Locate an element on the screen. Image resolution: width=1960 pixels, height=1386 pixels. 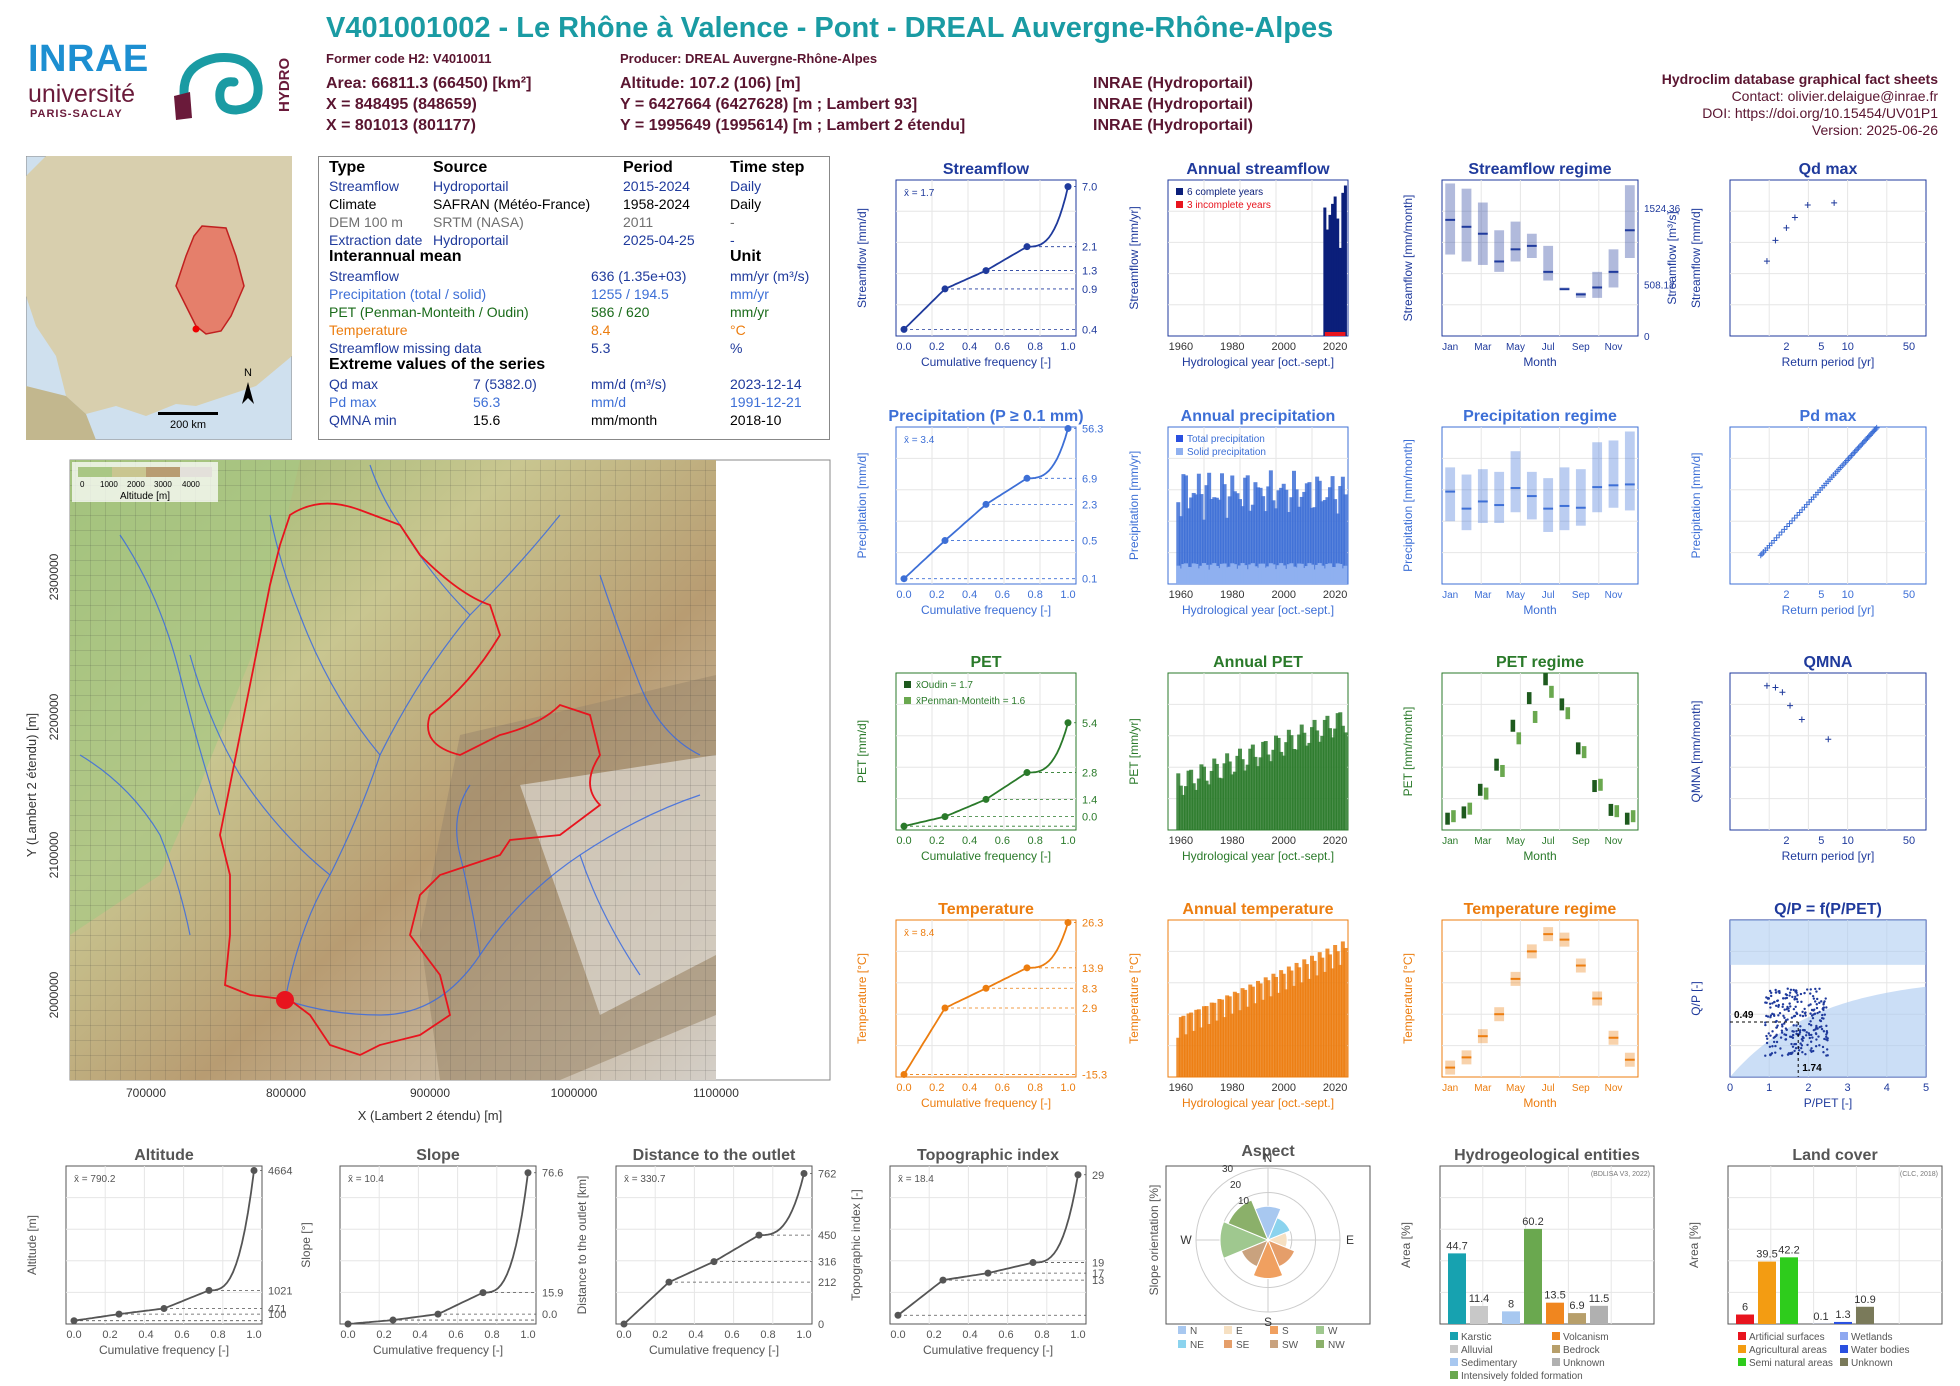
contact: Contact: olivier.delaigue@inrae.fr is located at coordinates (1834, 96).